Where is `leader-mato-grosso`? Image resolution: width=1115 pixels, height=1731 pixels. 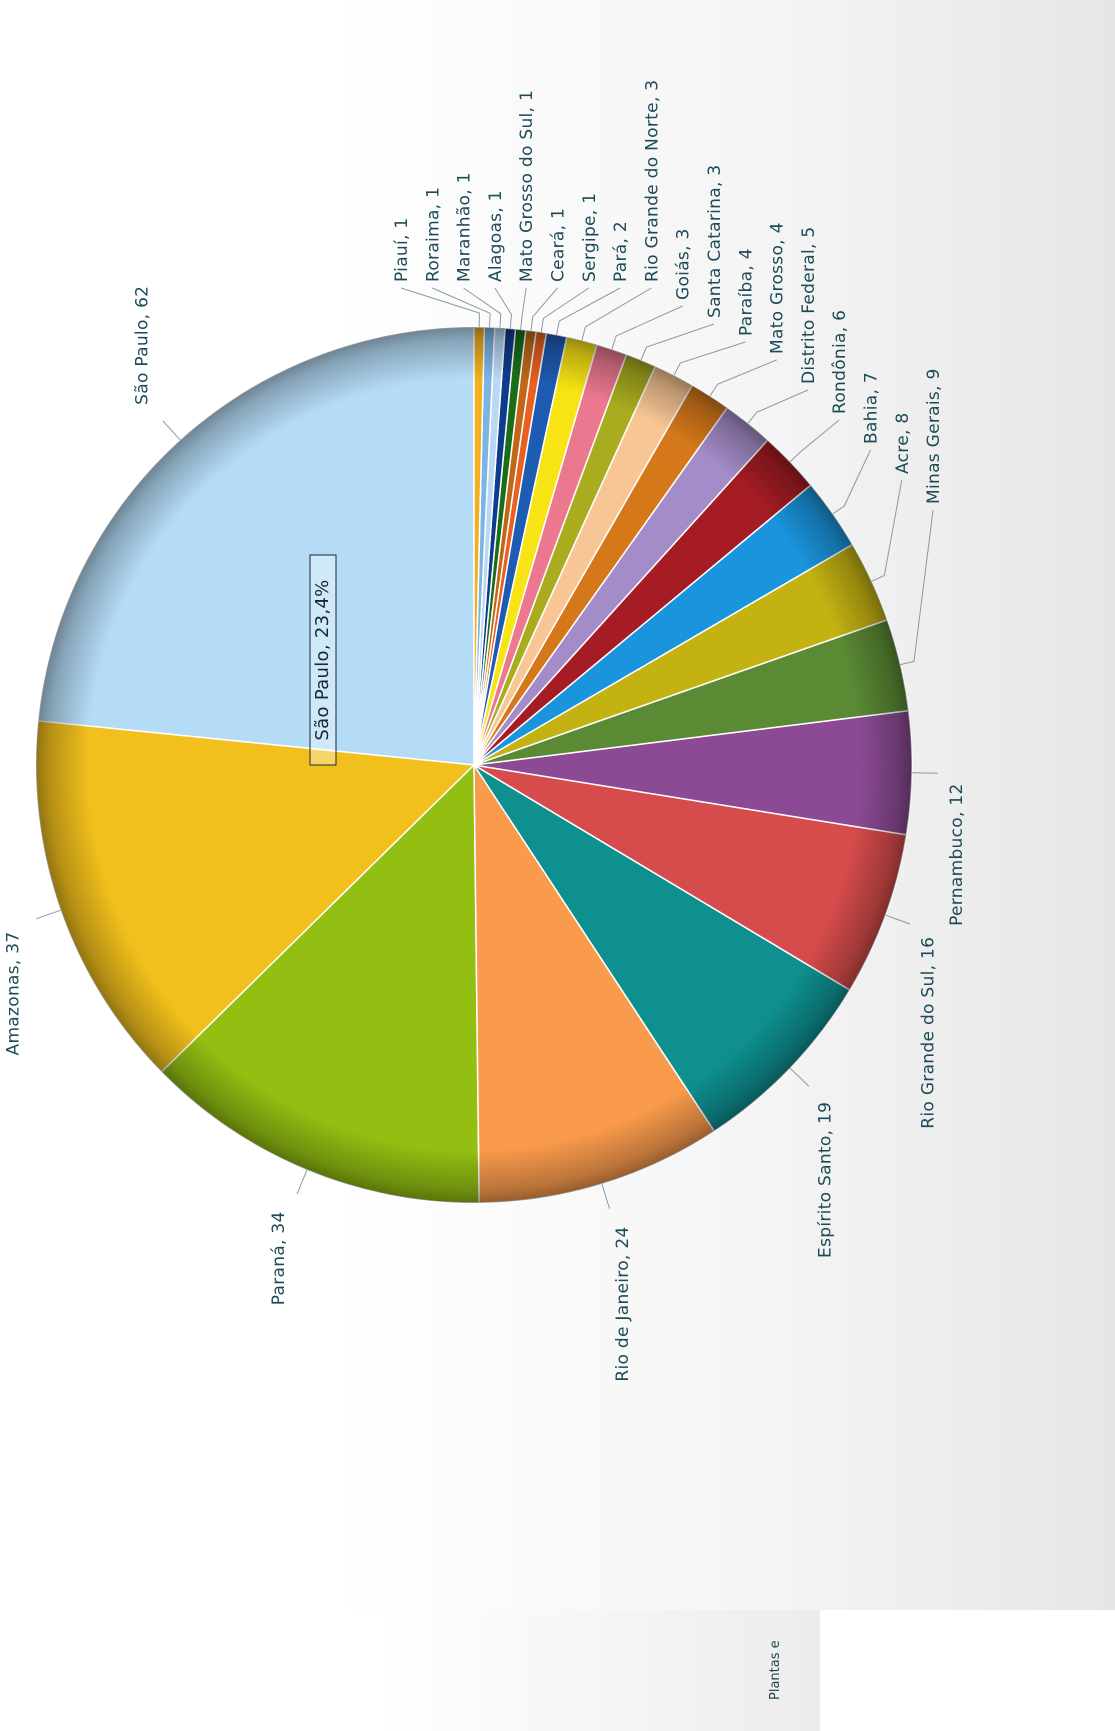 leader-mato-grosso is located at coordinates (743, 378).